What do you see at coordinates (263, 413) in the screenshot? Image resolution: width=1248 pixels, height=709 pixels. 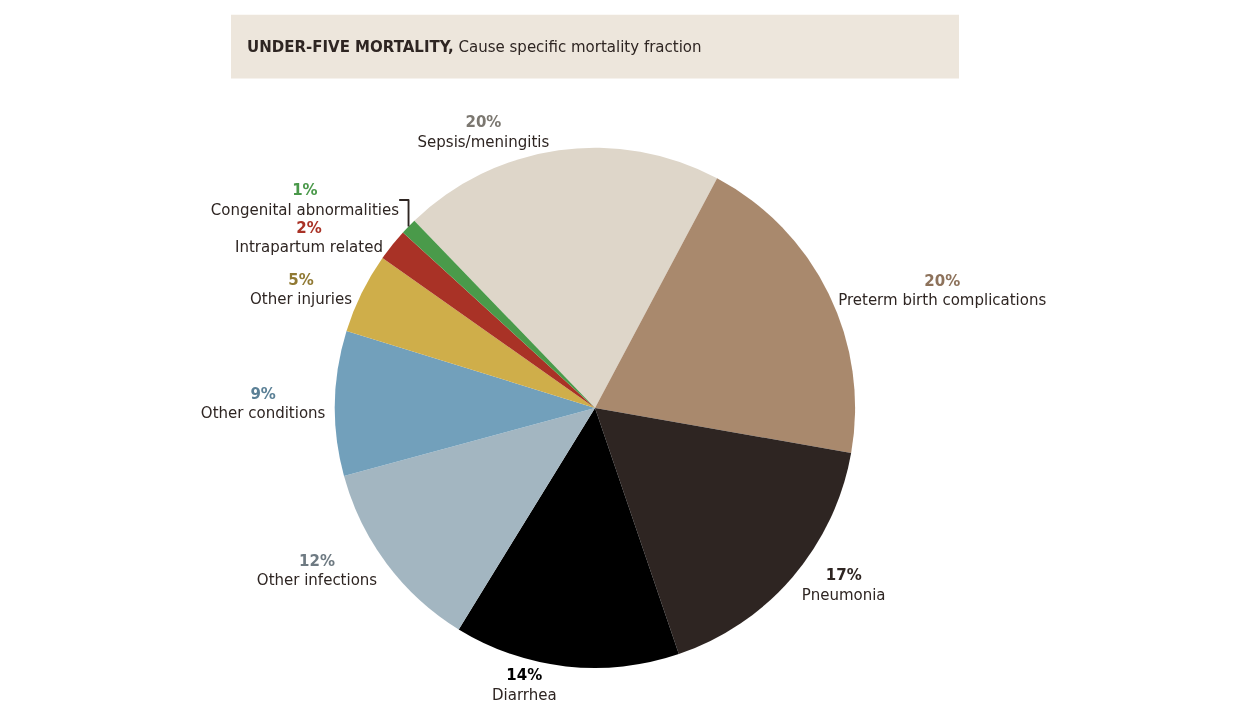 I see `slice-label: Other conditions` at bounding box center [263, 413].